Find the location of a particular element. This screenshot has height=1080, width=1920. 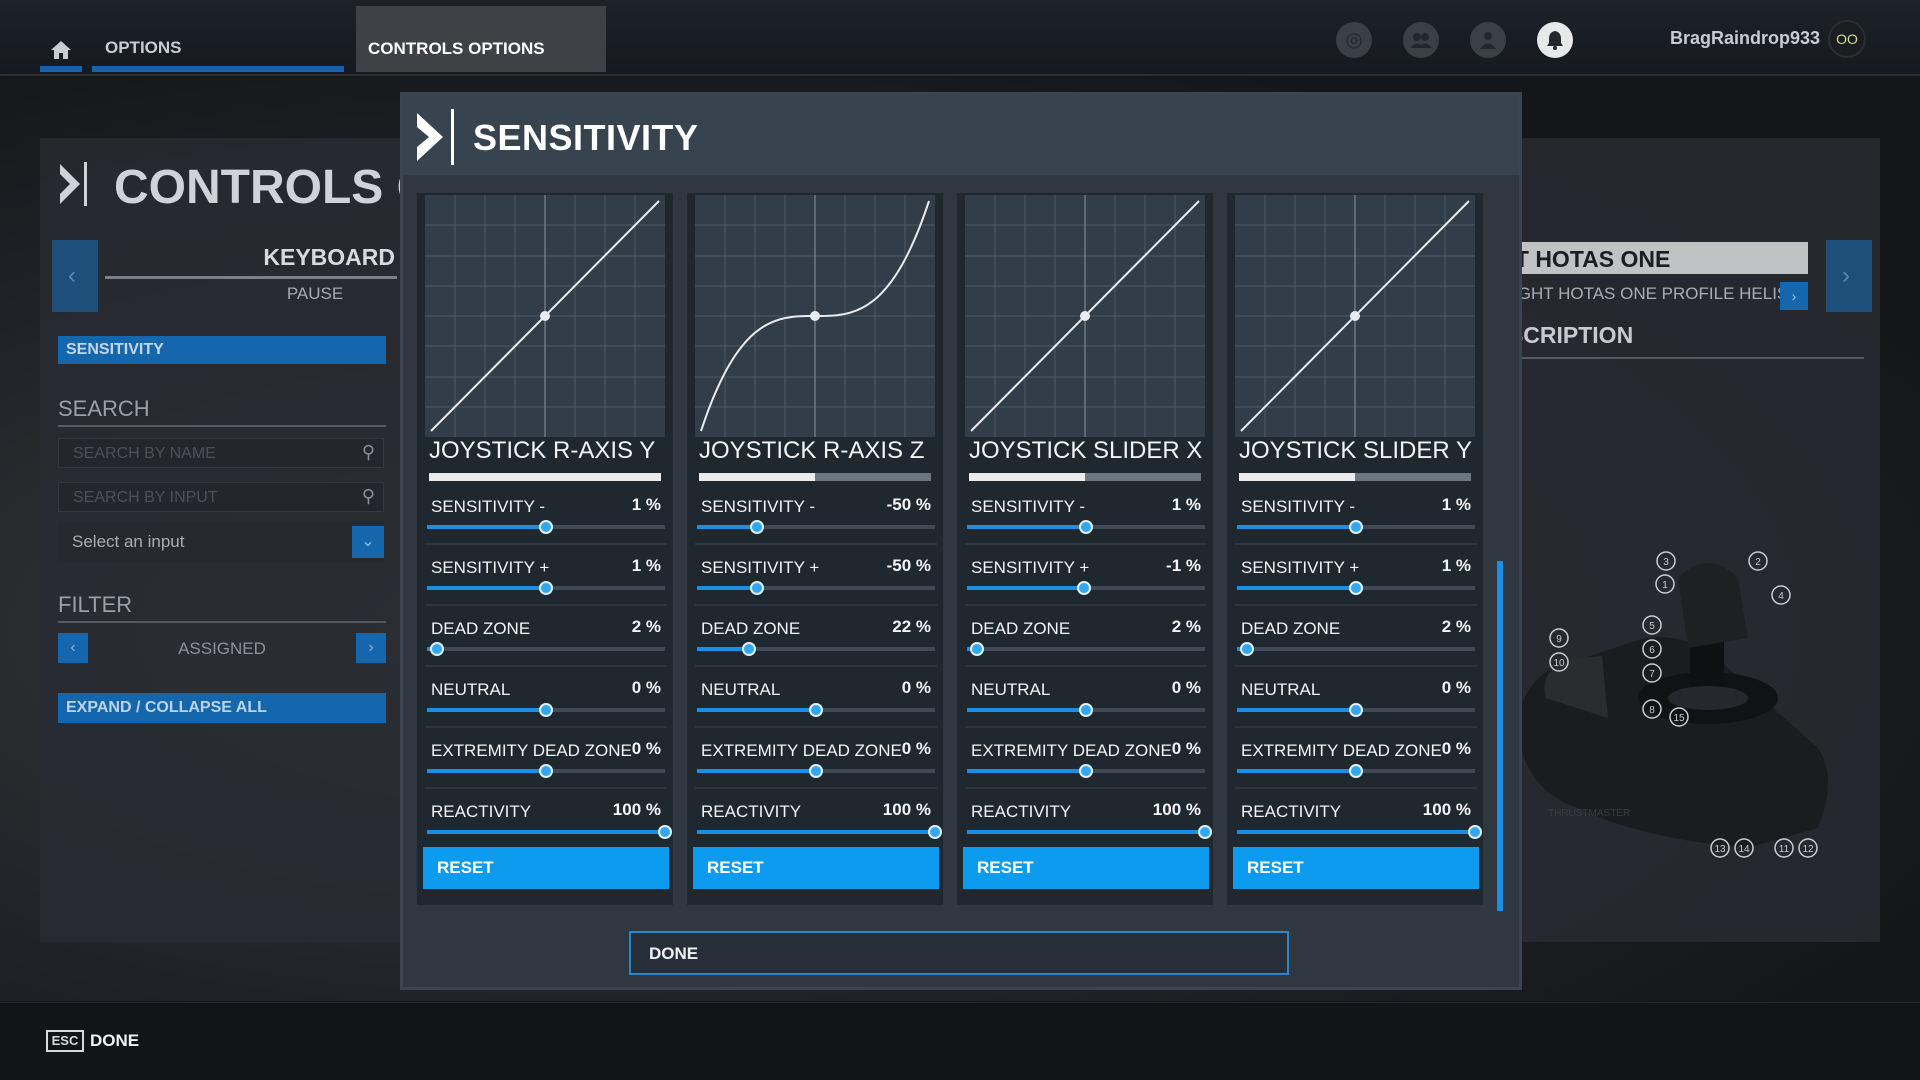

home-button is located at coordinates (61, 55).